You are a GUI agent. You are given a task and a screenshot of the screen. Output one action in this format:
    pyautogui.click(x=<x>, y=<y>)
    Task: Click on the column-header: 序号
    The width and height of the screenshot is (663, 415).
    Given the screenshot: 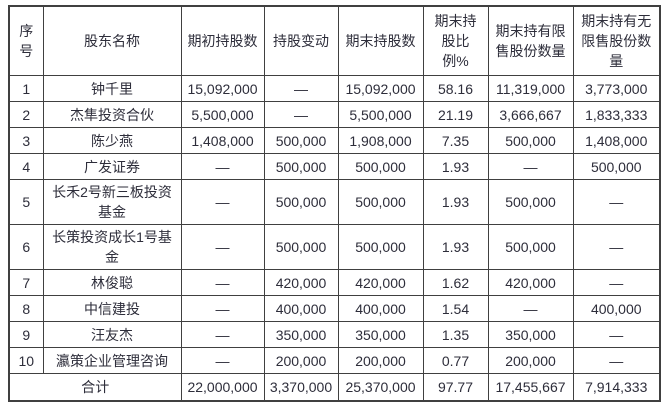 What is the action you would take?
    pyautogui.click(x=26, y=40)
    